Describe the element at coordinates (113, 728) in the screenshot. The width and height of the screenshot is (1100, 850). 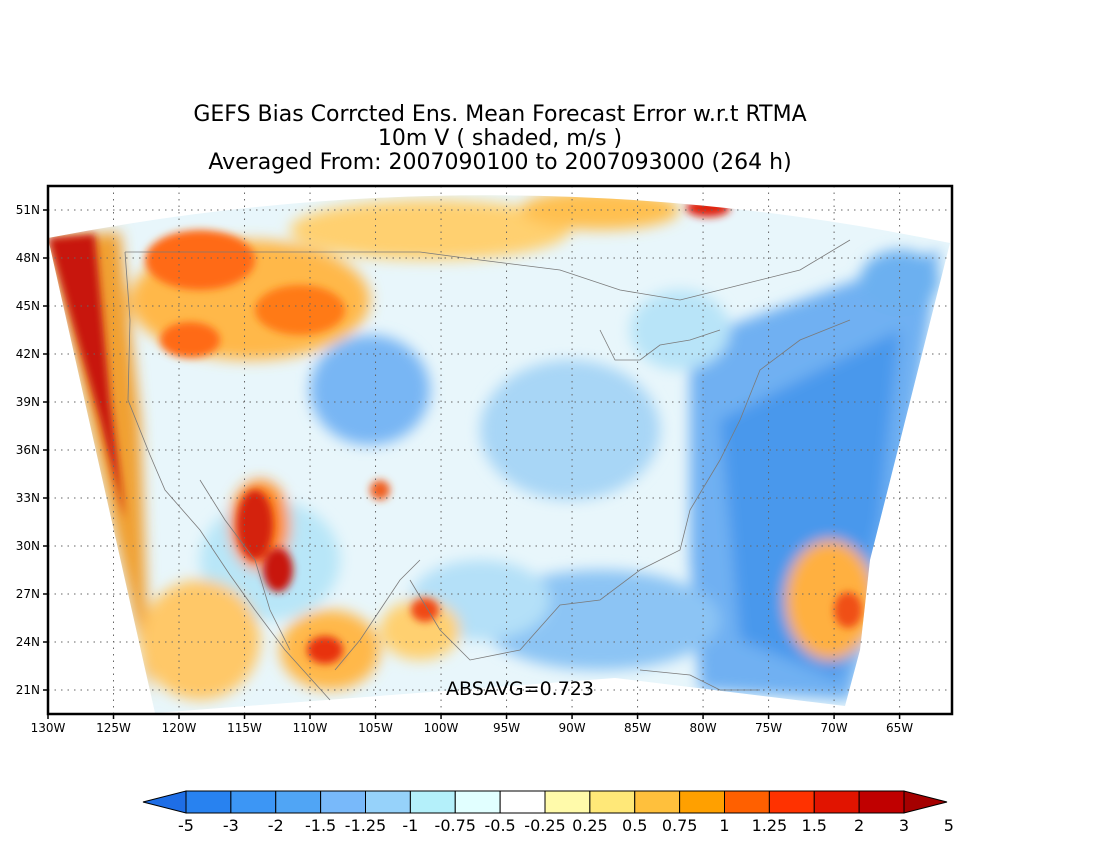
I see `lon-tick-label: 125W` at that location.